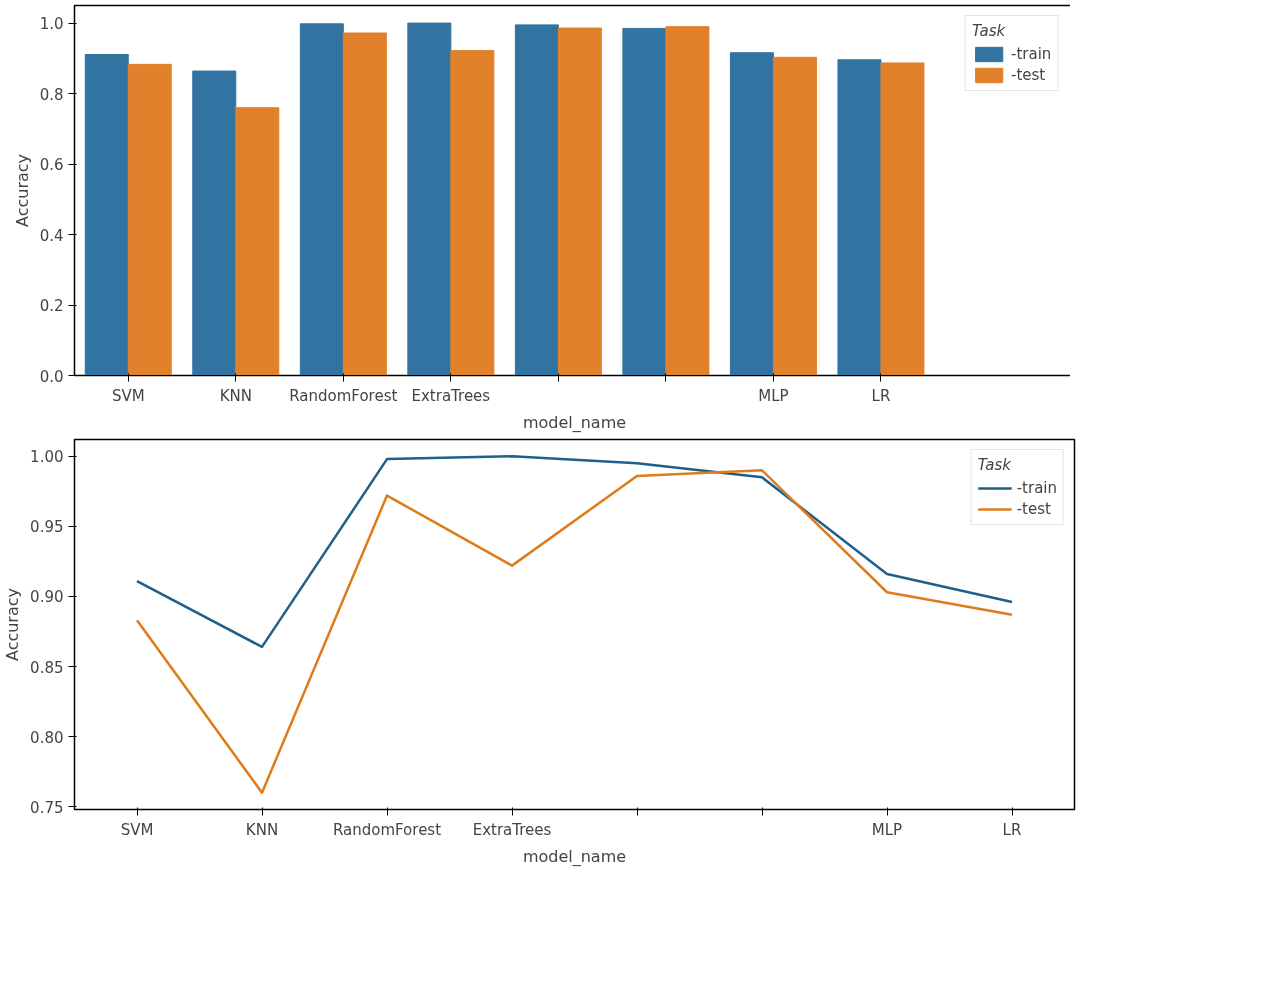  Describe the element at coordinates (51, 94) in the screenshot. I see `y-tick-label: 0.8` at that location.